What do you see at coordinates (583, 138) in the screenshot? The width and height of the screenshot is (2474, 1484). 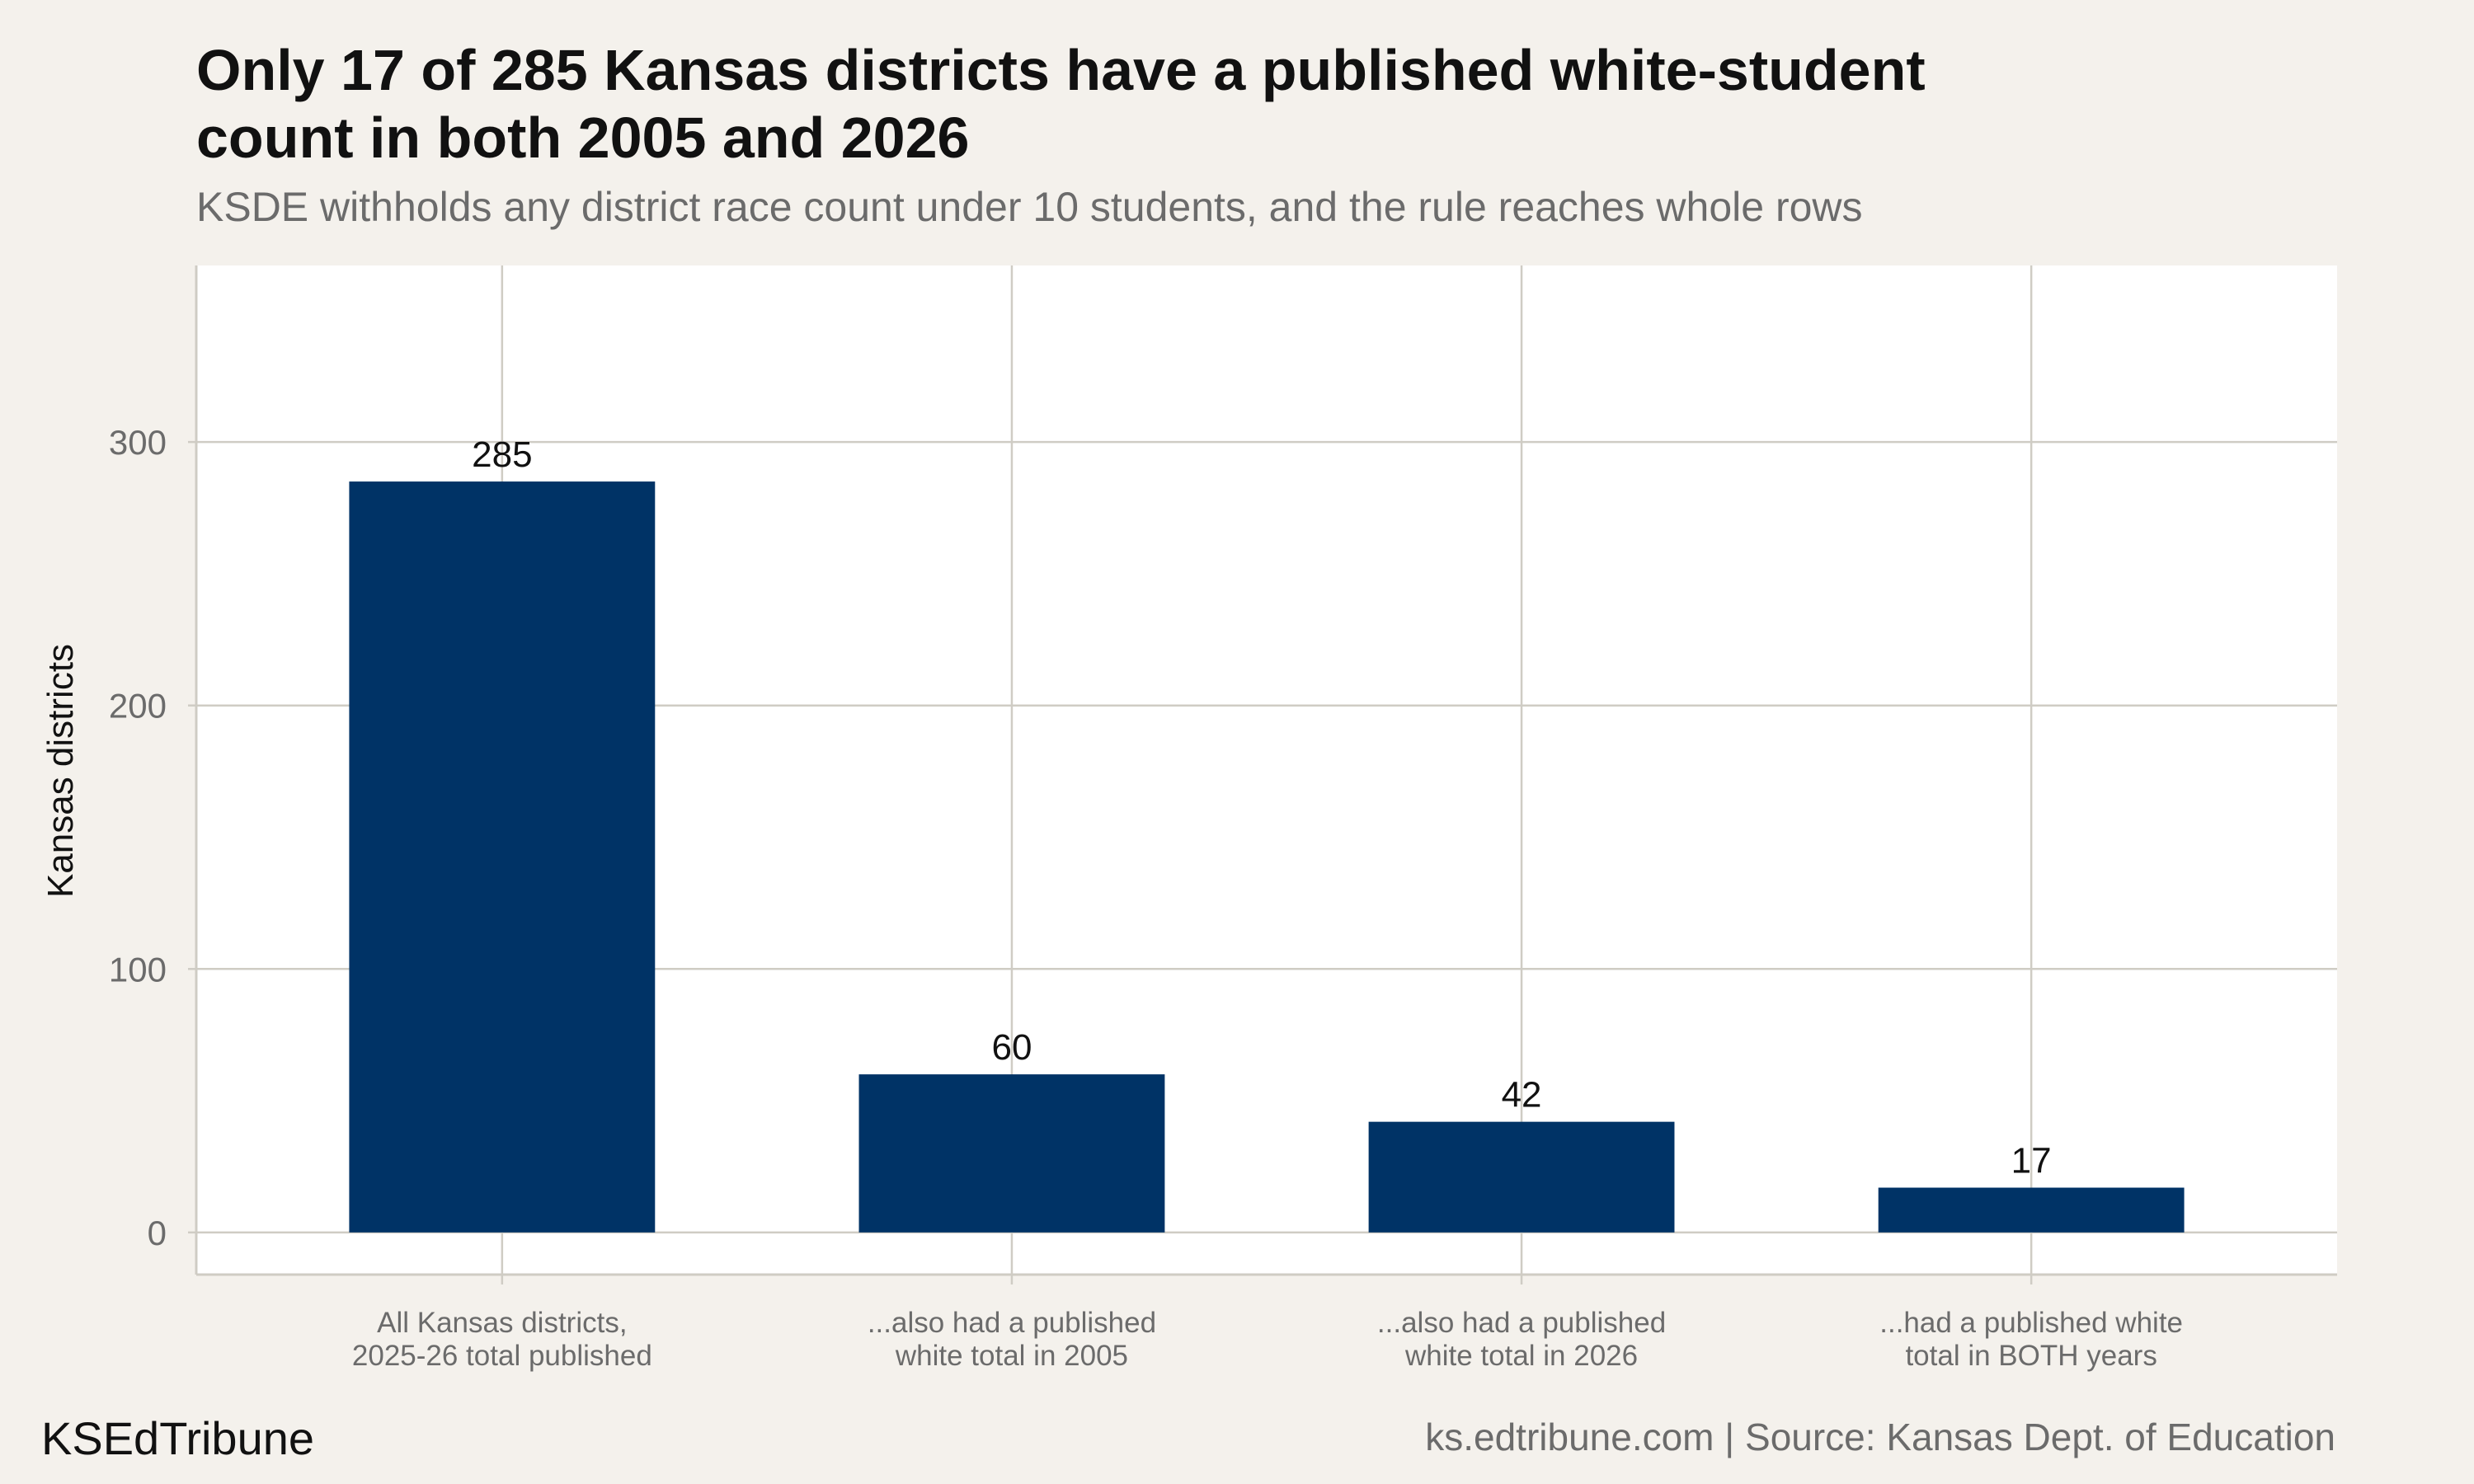 I see `chart-title-line-2: count in both 2005 and 2026` at bounding box center [583, 138].